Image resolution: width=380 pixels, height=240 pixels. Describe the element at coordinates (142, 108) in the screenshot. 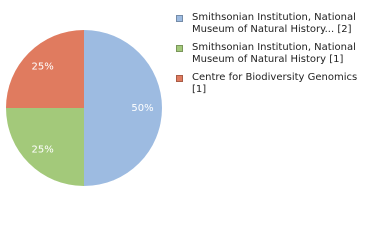

I see `slice-label: 50%` at that location.